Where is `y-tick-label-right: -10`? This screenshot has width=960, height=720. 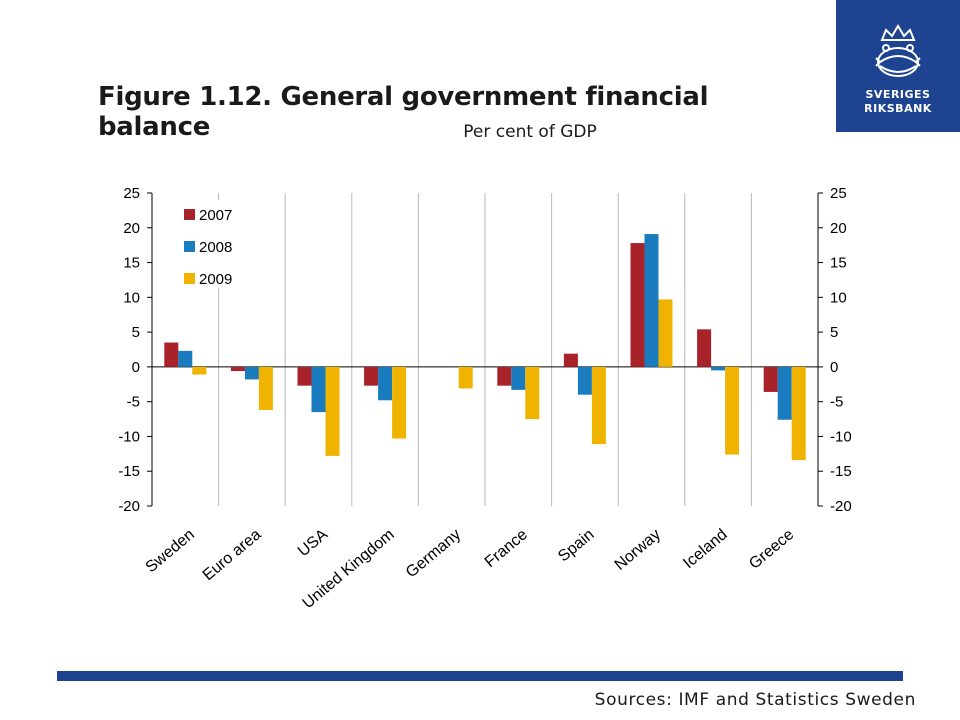 y-tick-label-right: -10 is located at coordinates (841, 436).